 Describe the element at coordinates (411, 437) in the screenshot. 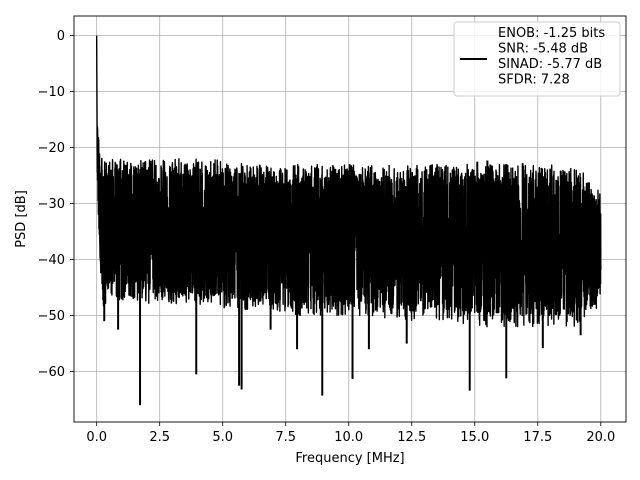

I see `x-tick-label: 12.5` at that location.